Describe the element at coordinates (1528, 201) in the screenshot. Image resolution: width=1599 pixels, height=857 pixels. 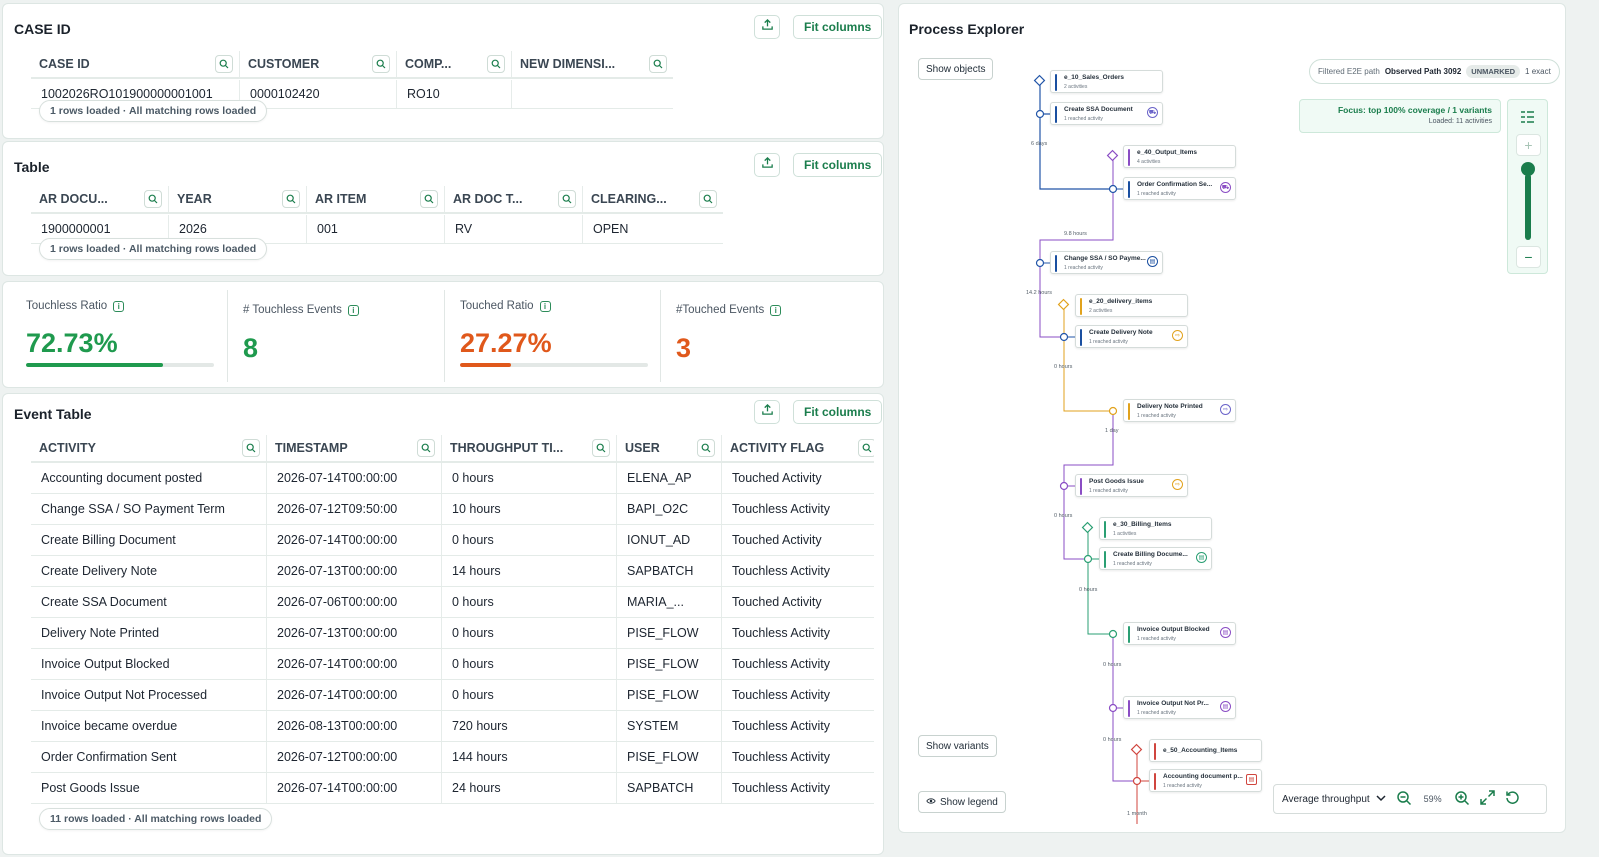
I see `zoom-slider-track` at that location.